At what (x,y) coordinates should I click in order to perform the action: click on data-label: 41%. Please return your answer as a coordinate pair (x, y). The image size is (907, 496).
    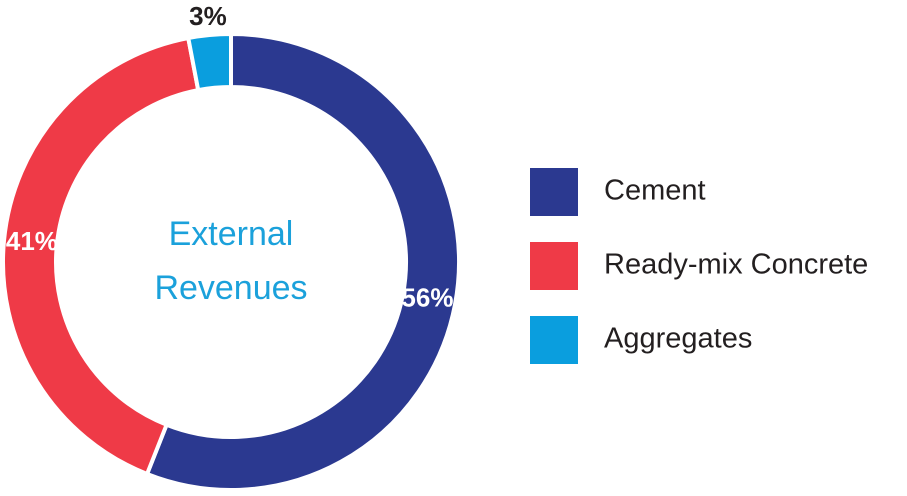
    Looking at the image, I should click on (32, 241).